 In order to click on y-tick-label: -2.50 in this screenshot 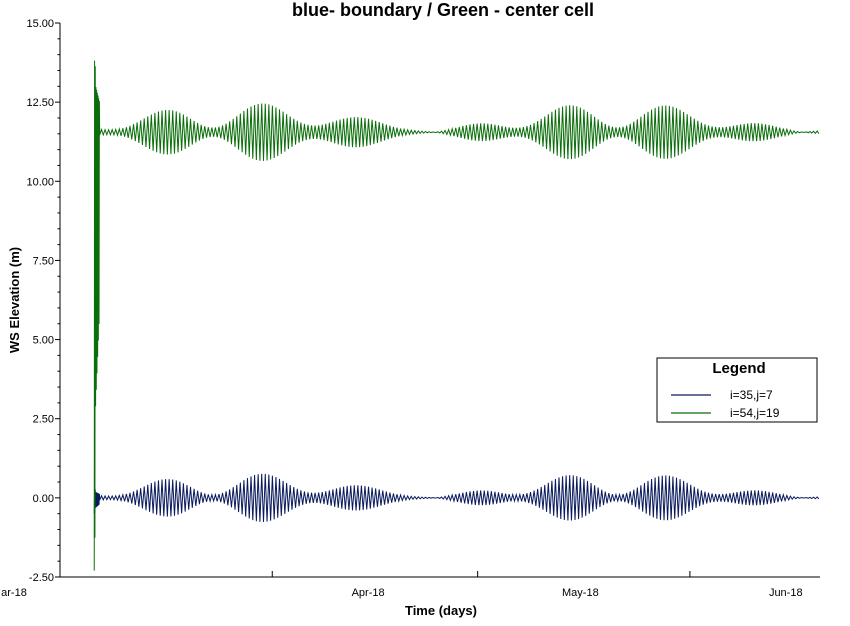, I will do `click(41, 578)`.